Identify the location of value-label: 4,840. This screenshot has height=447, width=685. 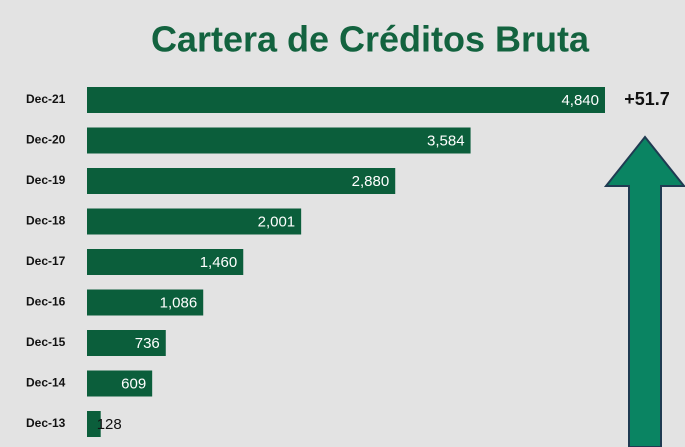
(580, 100).